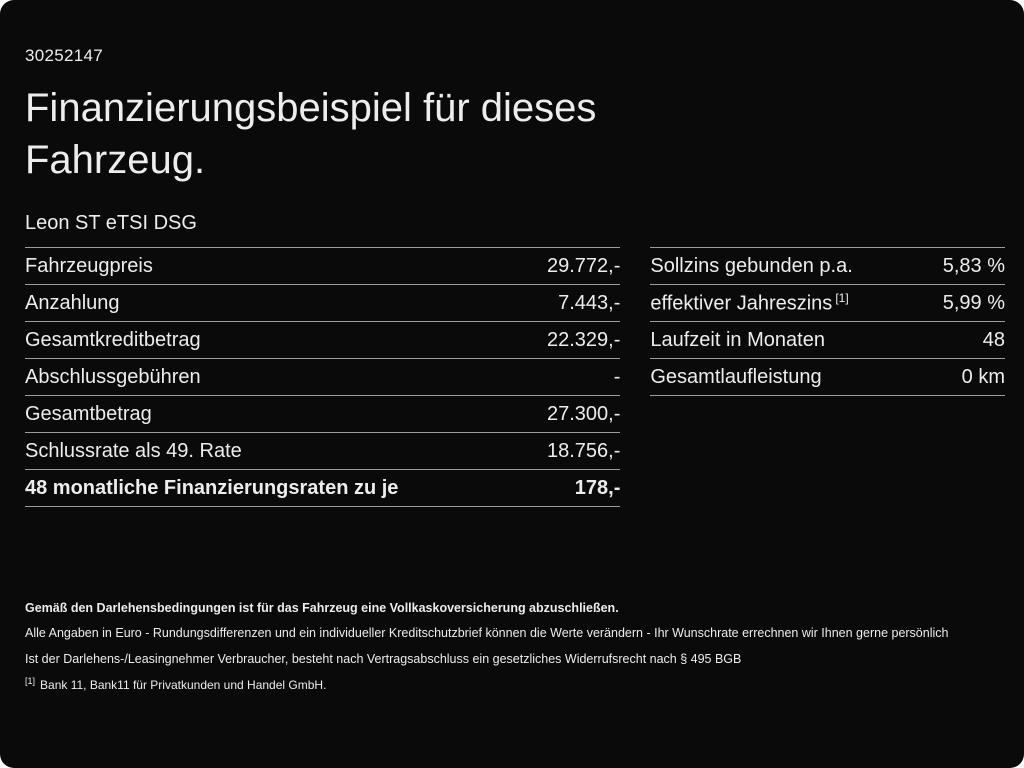 The height and width of the screenshot is (768, 1024). I want to click on row-value: 0 km, so click(983, 376).